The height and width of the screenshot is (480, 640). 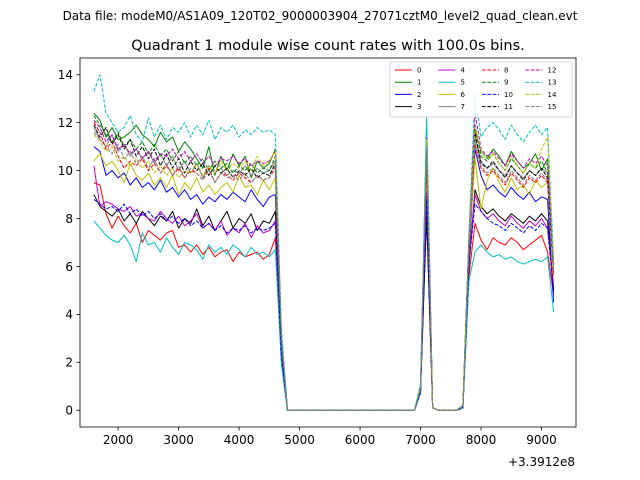 I want to click on legend-label-10: 10, so click(x=508, y=95).